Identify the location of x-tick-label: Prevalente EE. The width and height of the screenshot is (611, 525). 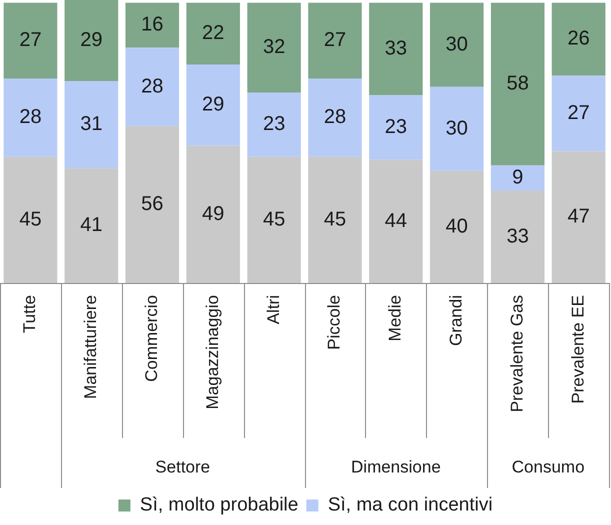
(578, 349).